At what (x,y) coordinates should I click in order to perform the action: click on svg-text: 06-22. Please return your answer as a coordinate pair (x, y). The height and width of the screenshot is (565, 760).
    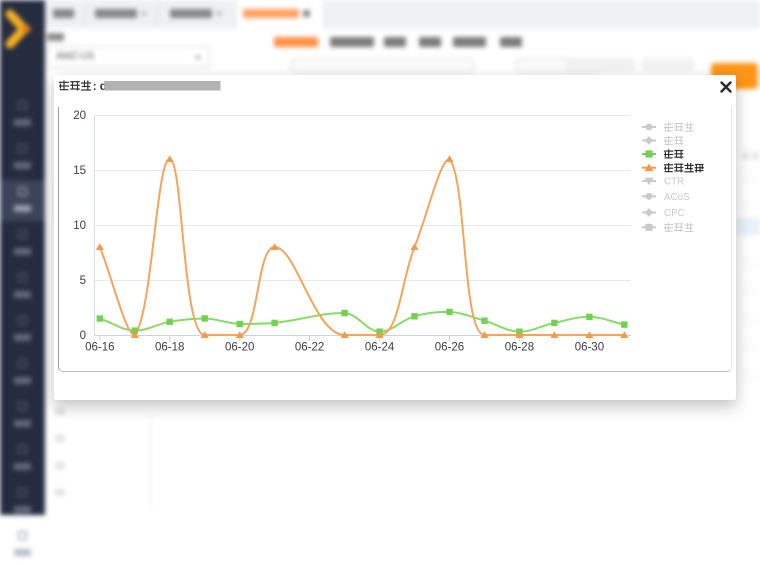
    Looking at the image, I should click on (309, 348).